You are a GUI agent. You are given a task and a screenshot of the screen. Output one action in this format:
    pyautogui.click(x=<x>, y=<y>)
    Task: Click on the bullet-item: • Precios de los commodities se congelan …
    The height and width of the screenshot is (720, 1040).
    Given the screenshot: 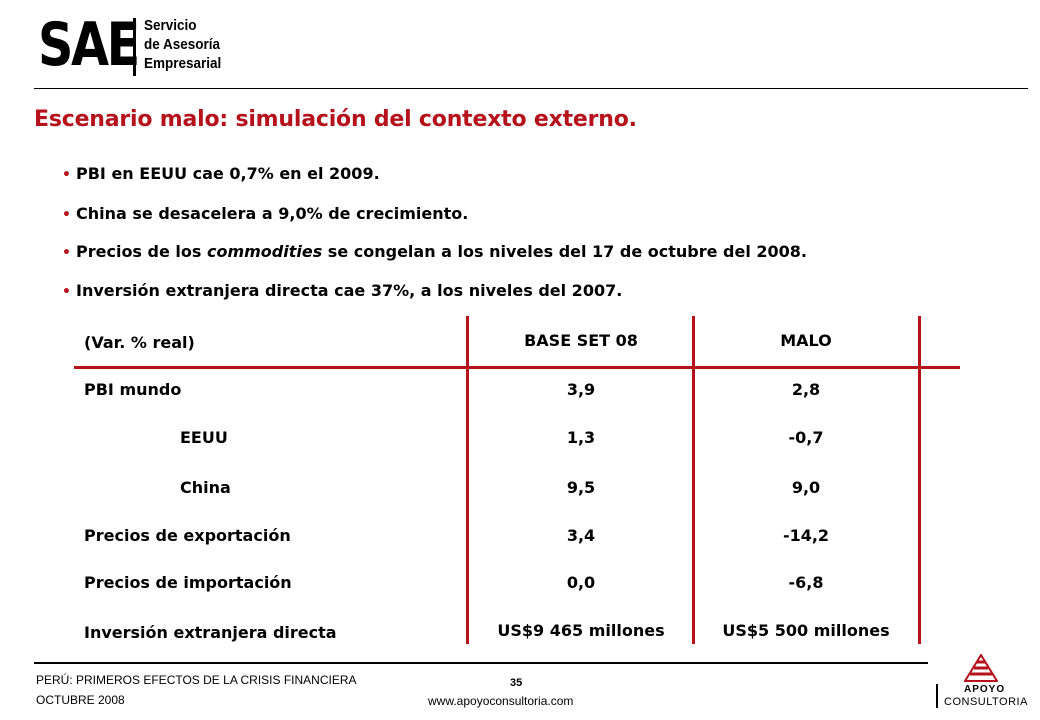 What is the action you would take?
    pyautogui.click(x=434, y=251)
    